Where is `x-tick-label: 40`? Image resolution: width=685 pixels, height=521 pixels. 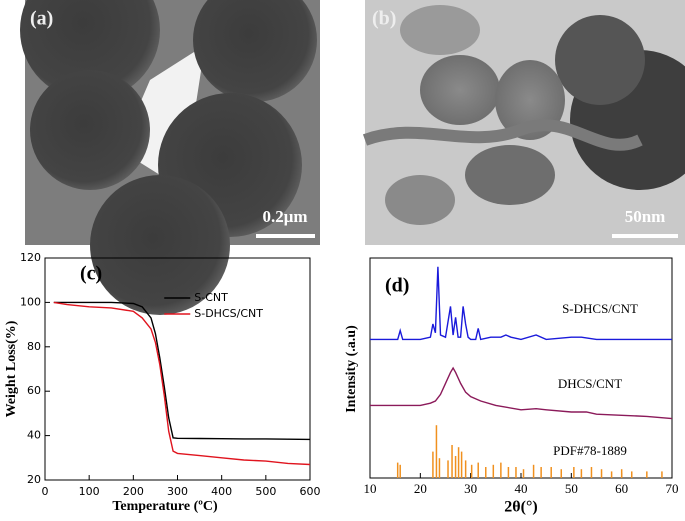
x-tick-label: 40 is located at coordinates (521, 488).